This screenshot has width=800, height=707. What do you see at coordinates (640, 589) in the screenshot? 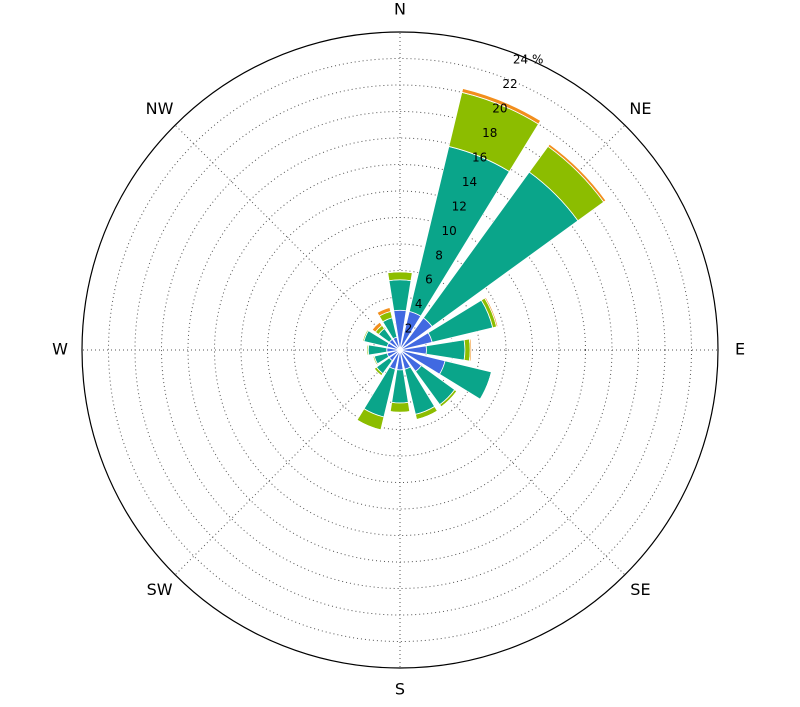
I see `direction-label: SE` at bounding box center [640, 589].